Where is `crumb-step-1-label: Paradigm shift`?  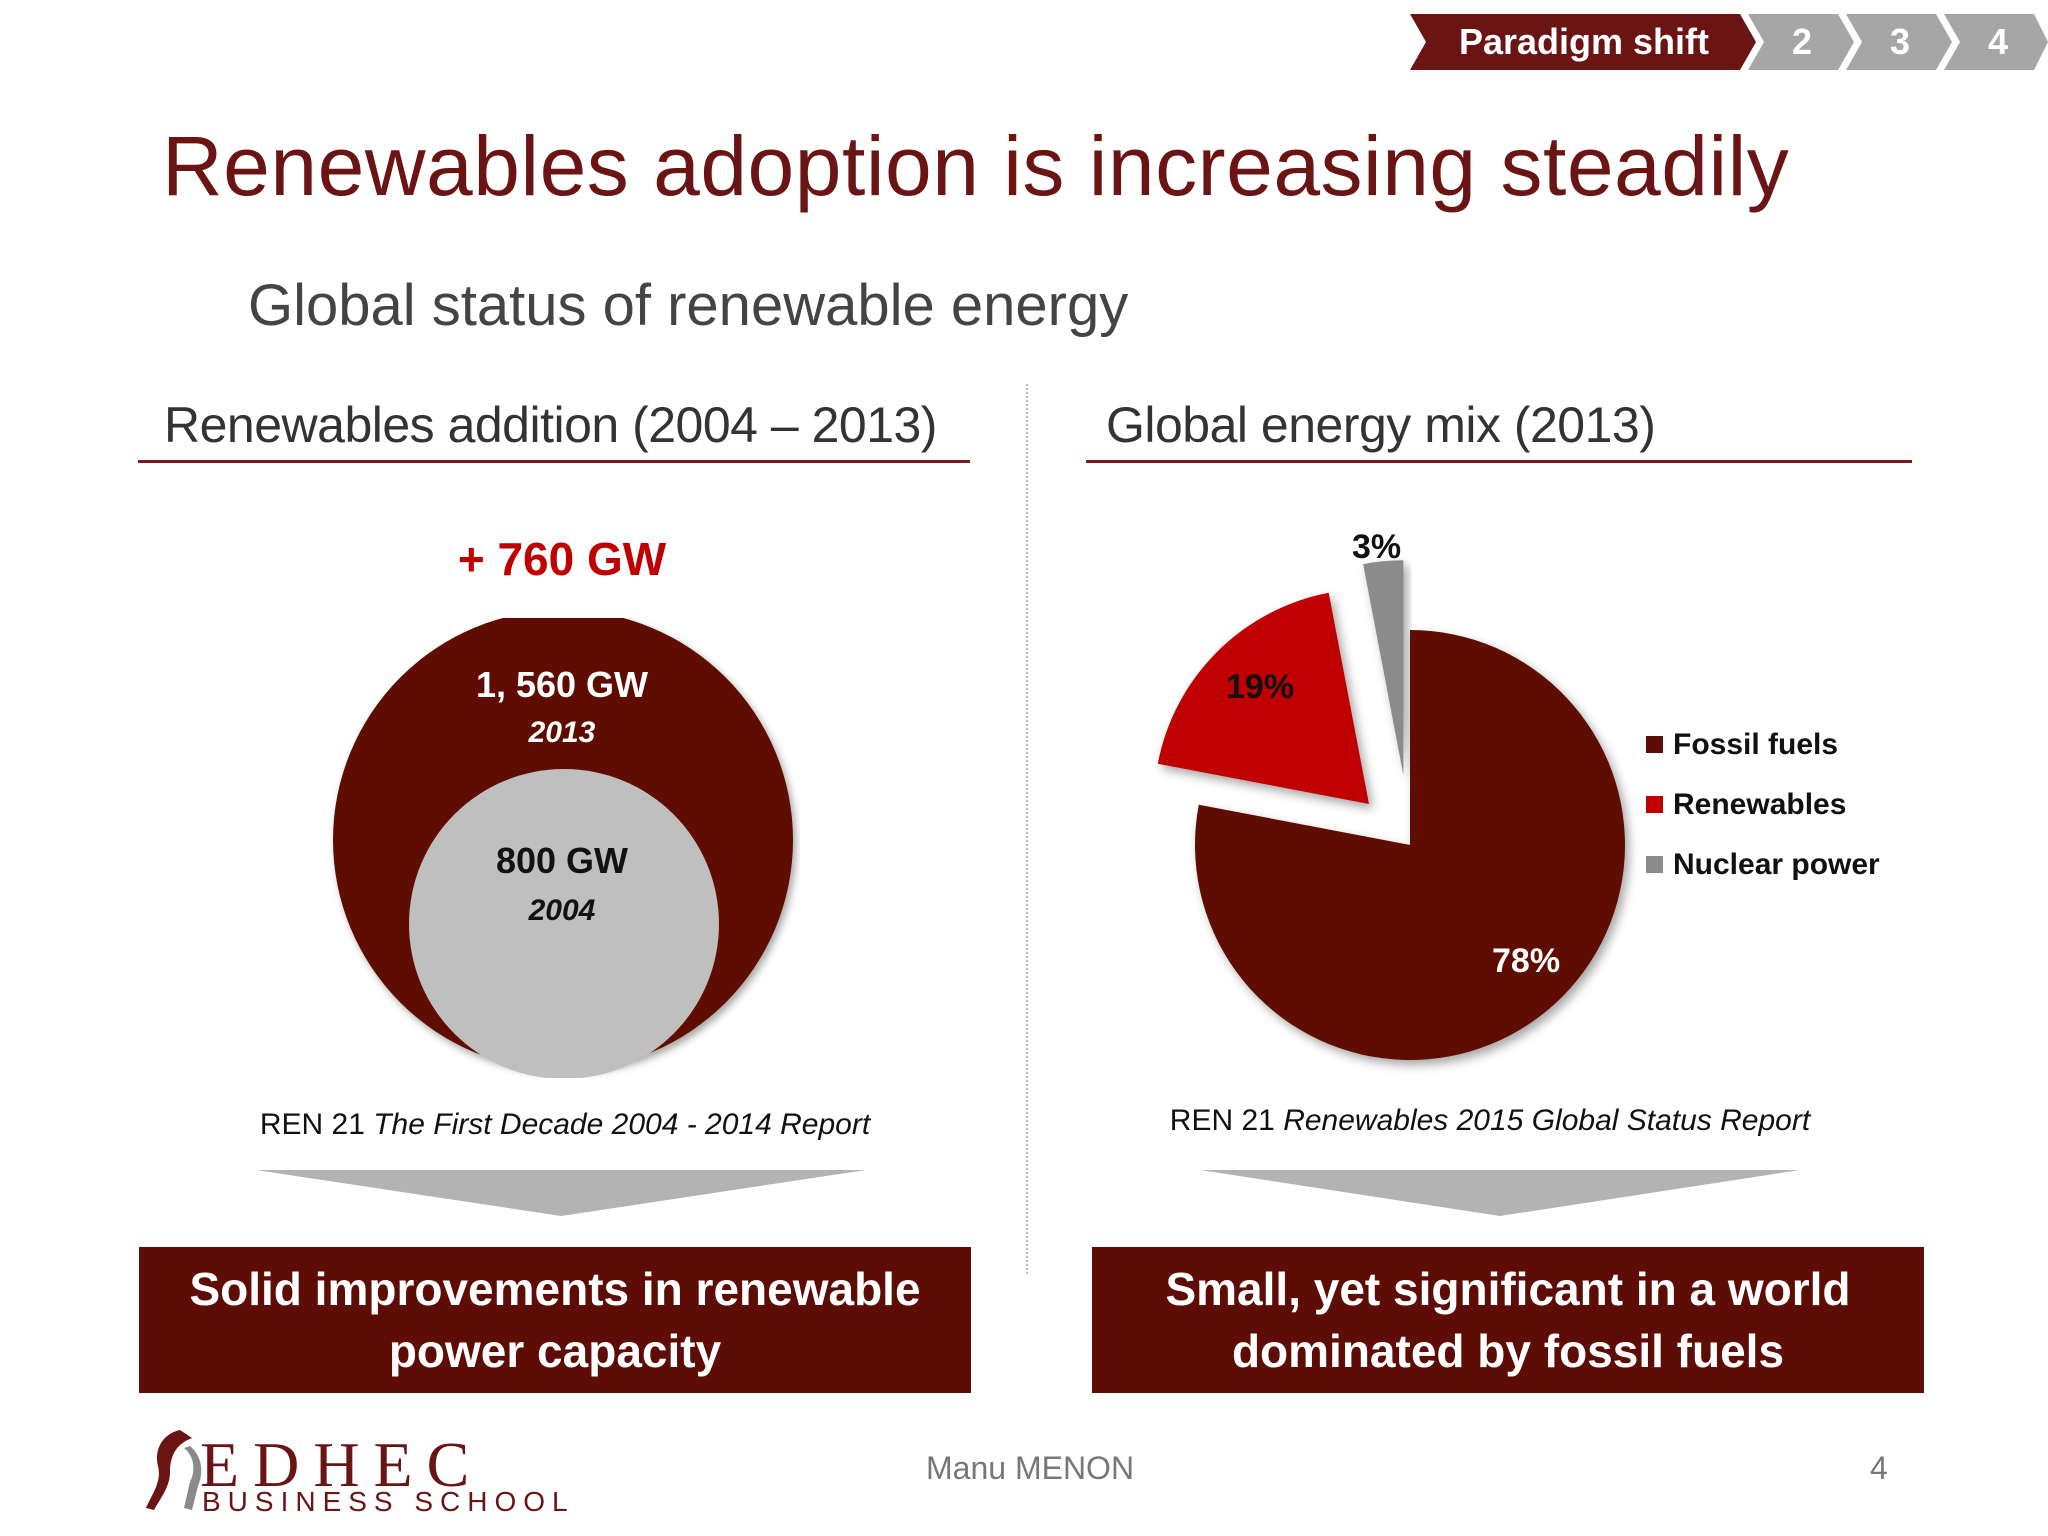 crumb-step-1-label: Paradigm shift is located at coordinates (1584, 41).